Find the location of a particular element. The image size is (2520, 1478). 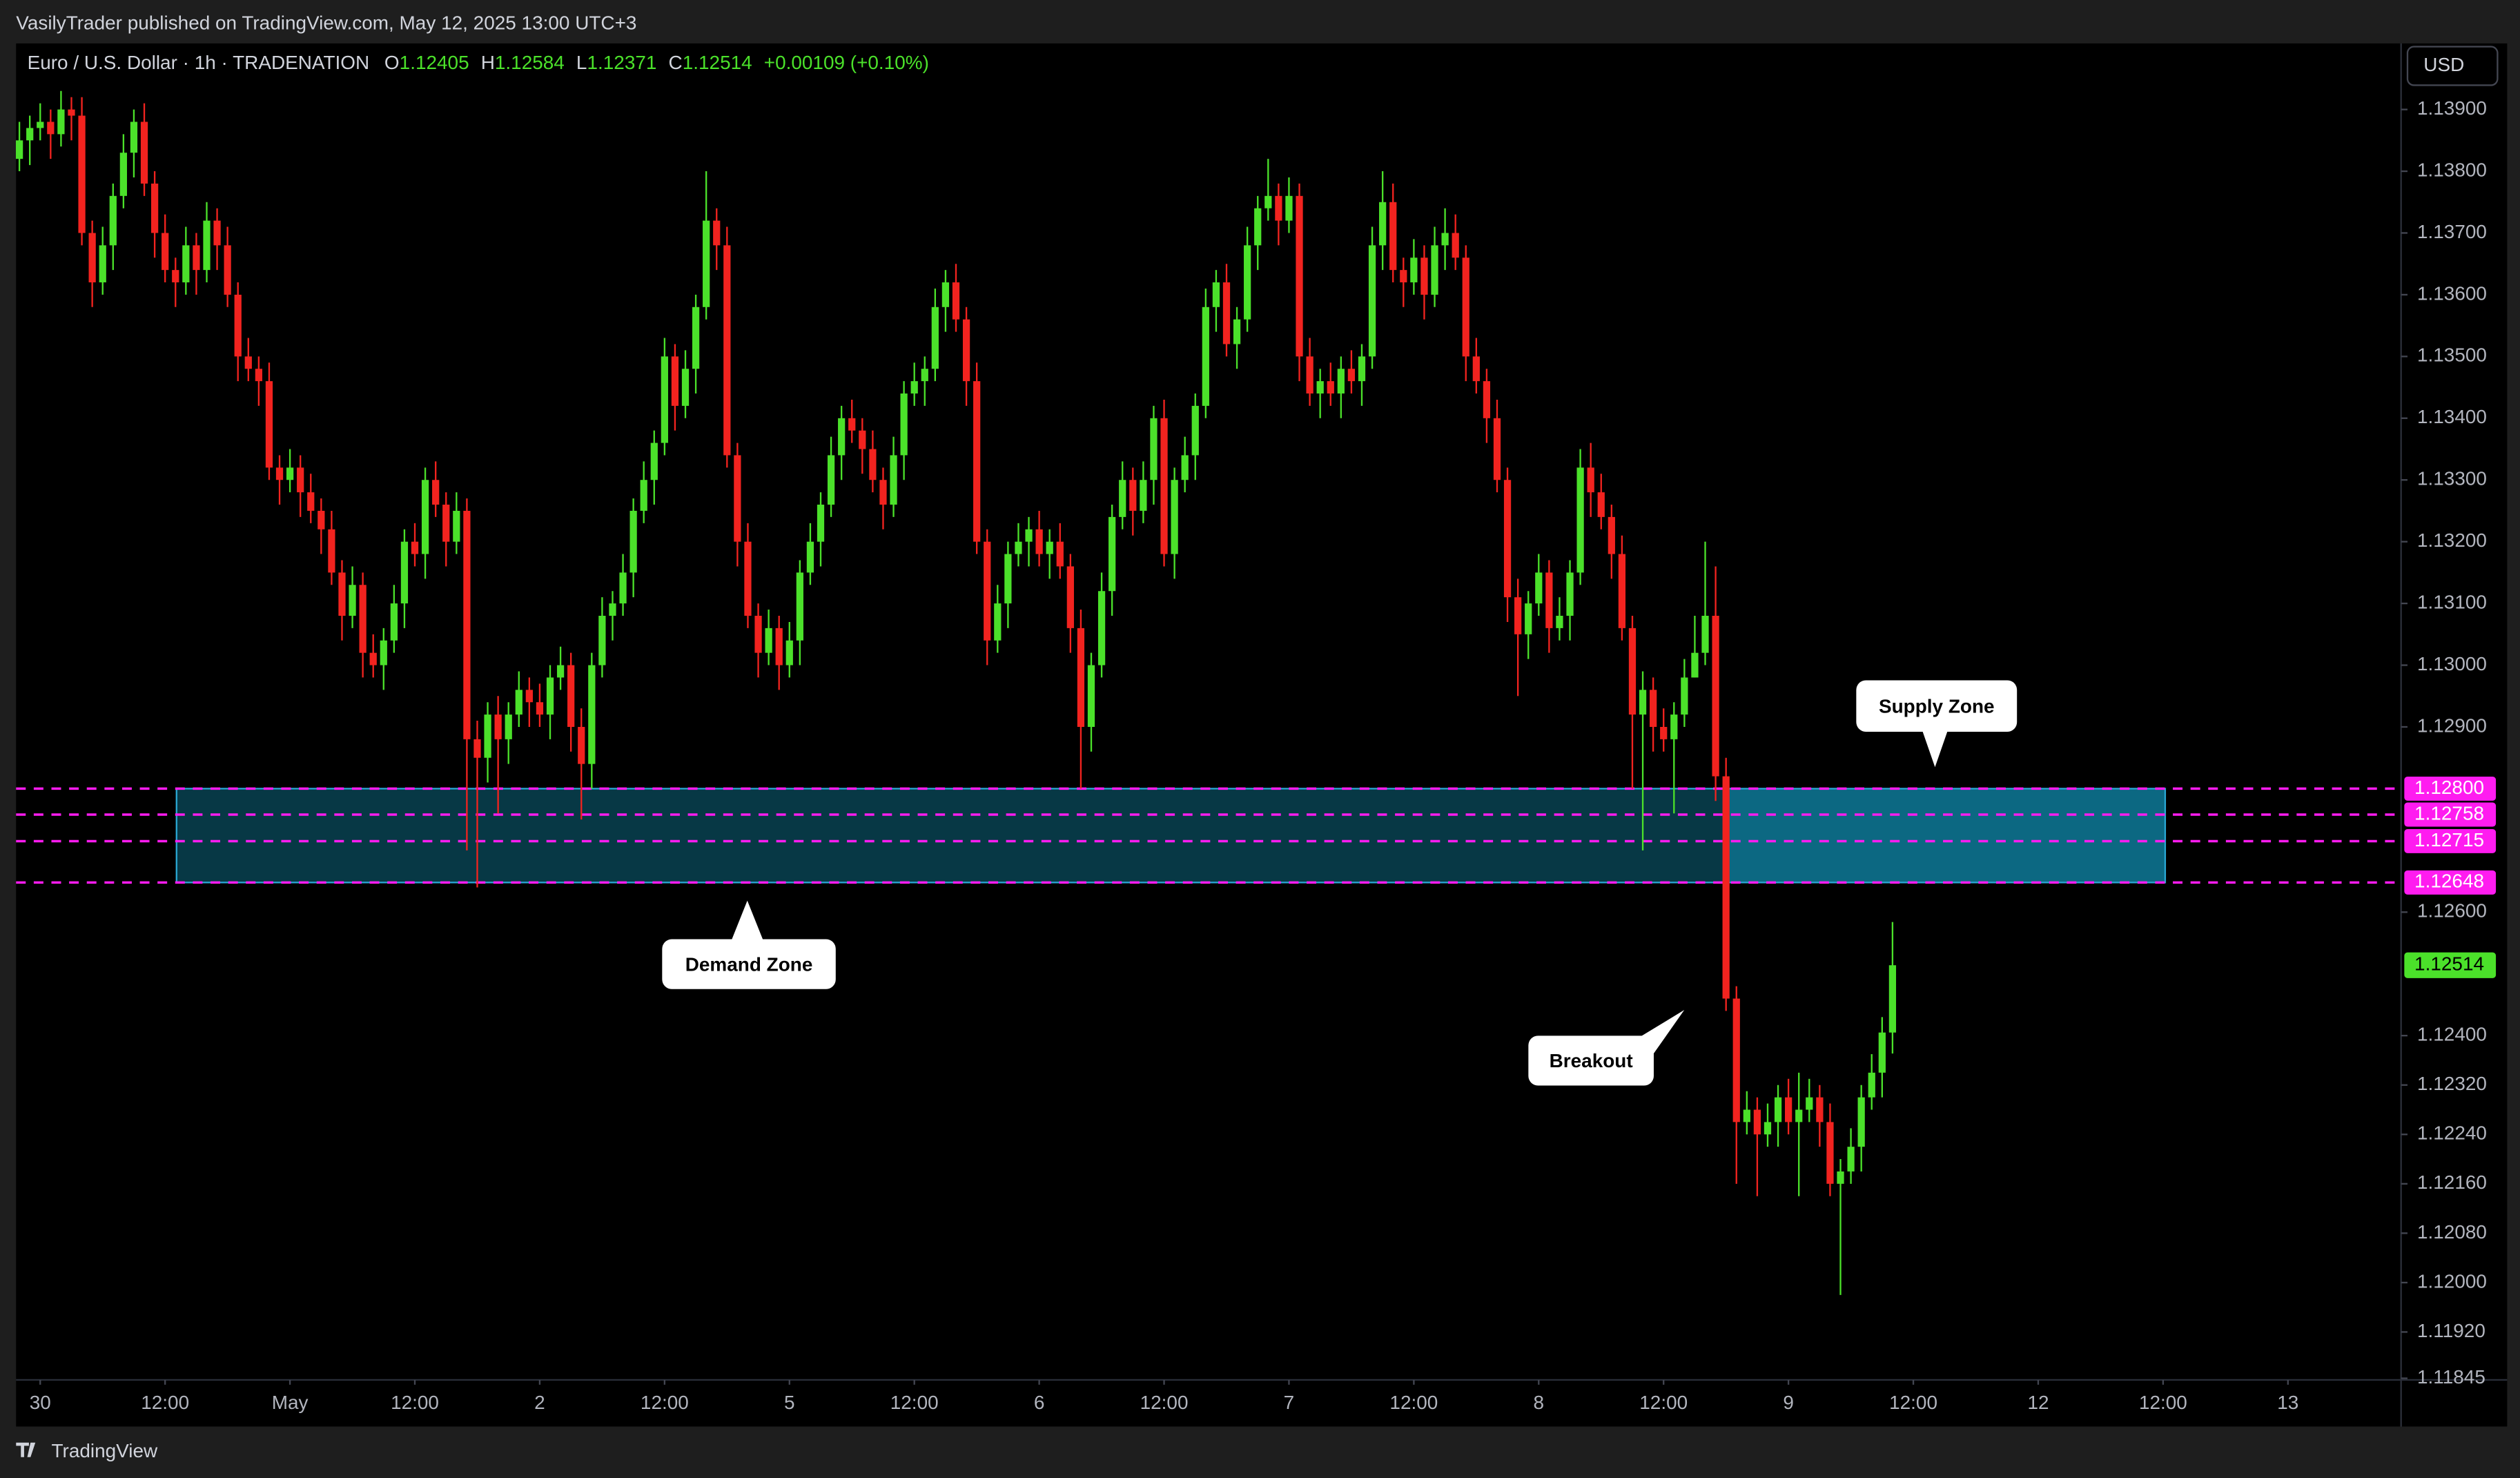

currency-label: USD is located at coordinates (2443, 65).